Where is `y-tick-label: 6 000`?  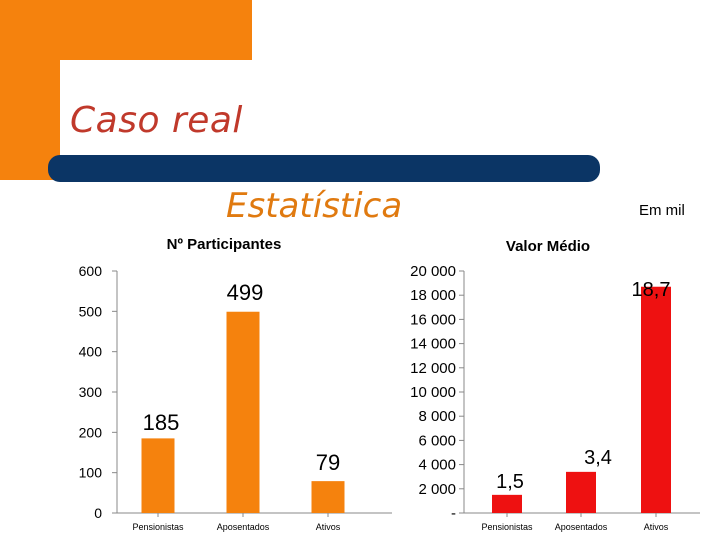
y-tick-label: 6 000 is located at coordinates (437, 440).